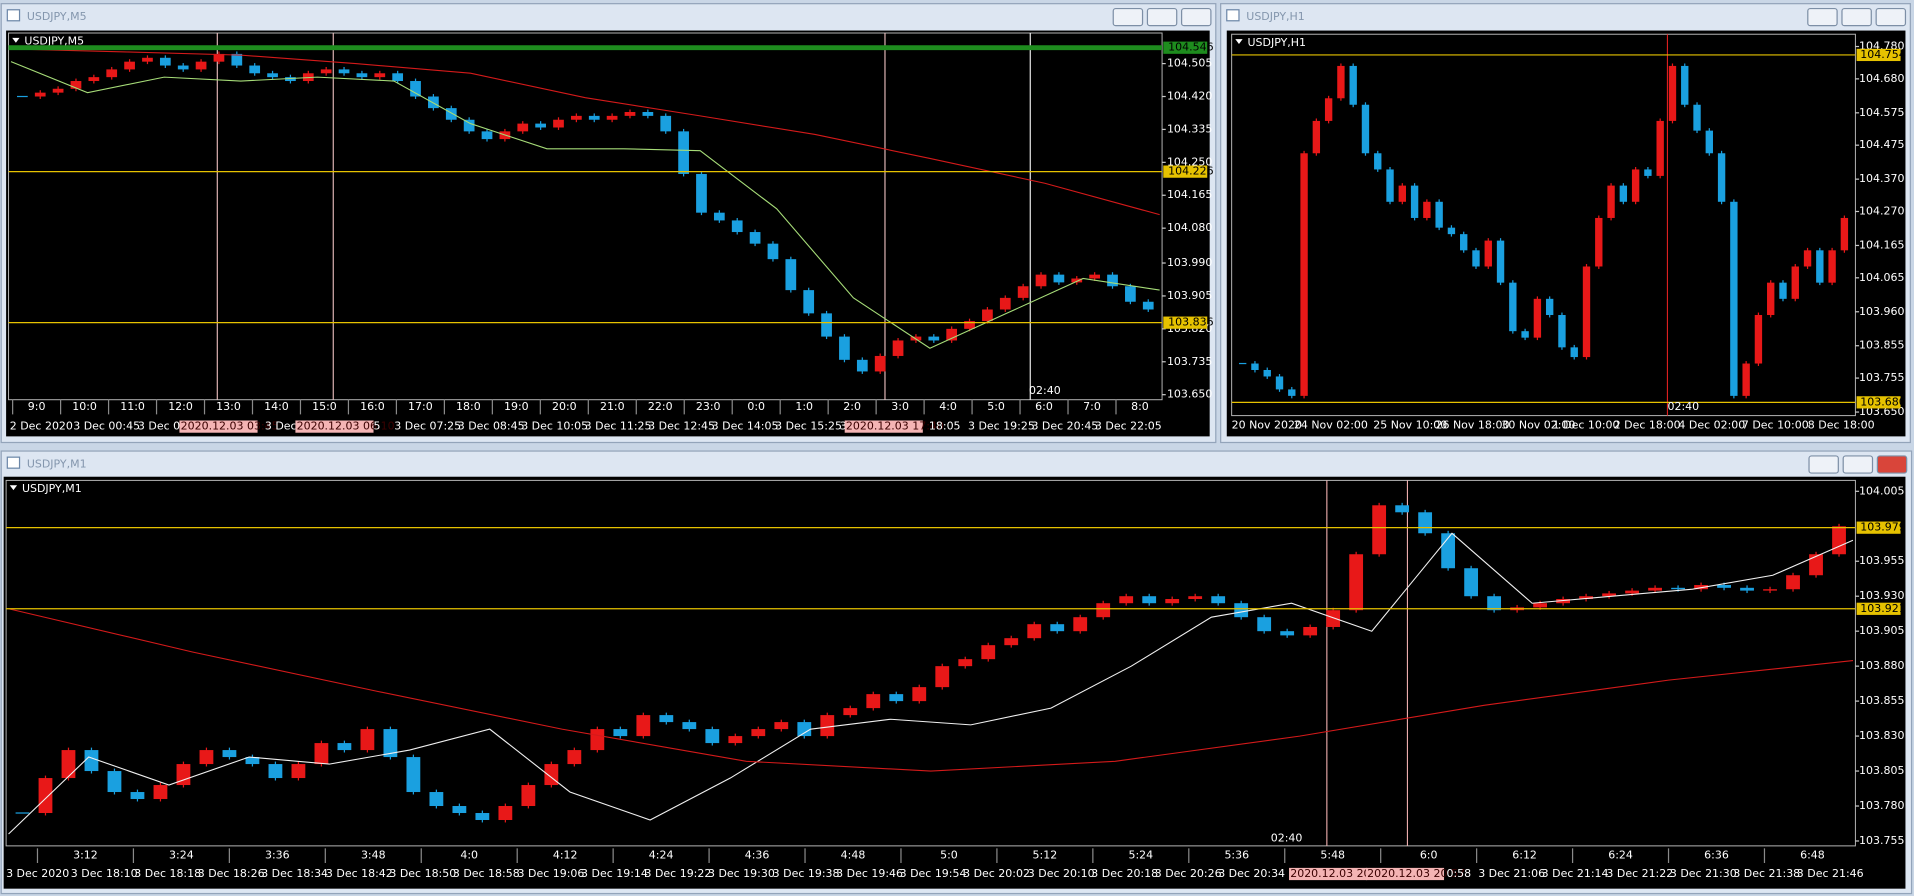 Image resolution: width=1914 pixels, height=896 pixels. What do you see at coordinates (945, 426) in the screenshot?
I see `time-minor-label: 18:05` at bounding box center [945, 426].